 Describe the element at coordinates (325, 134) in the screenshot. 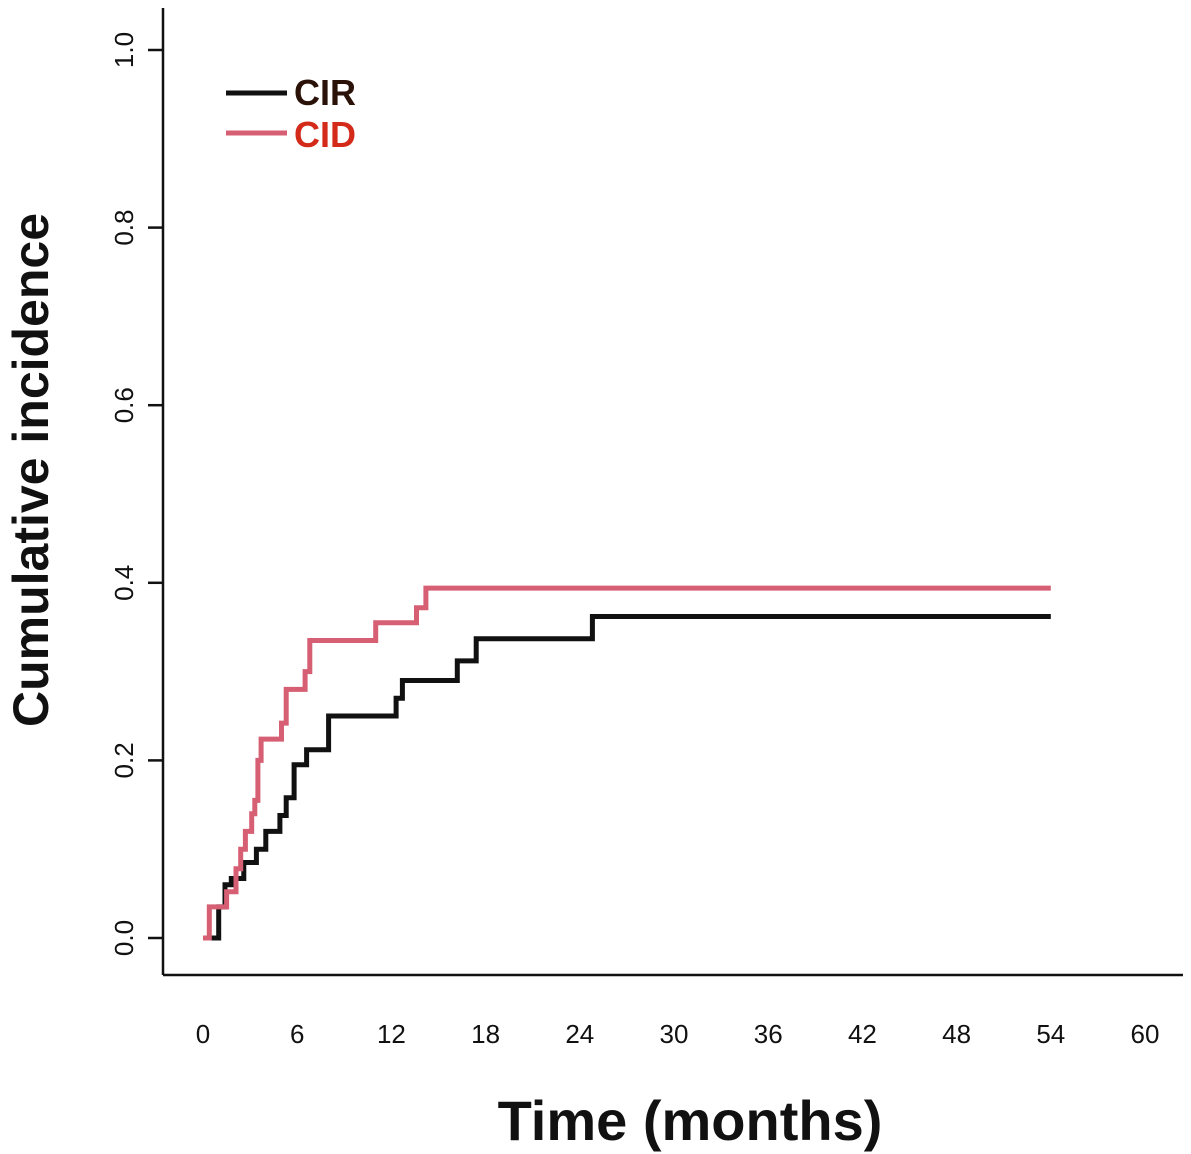

I see `legend-label-cid: CID` at that location.